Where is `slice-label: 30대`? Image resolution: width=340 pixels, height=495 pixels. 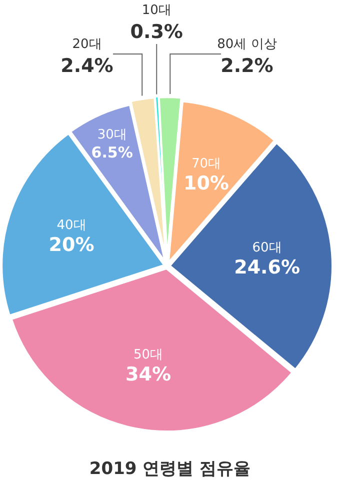 slice-label: 30대 is located at coordinates (112, 135).